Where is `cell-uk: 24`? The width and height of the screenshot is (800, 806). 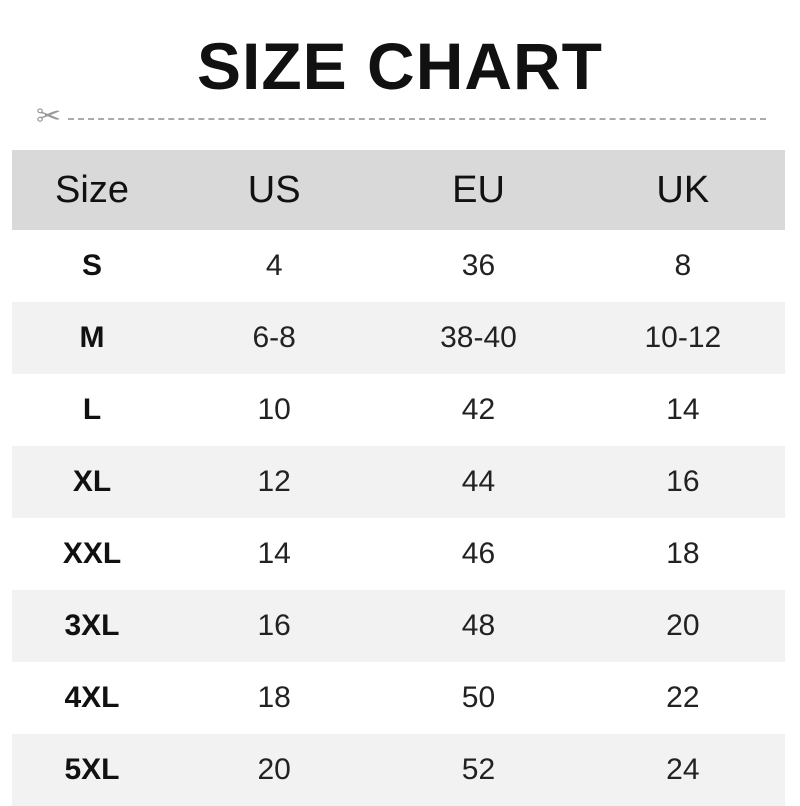 cell-uk: 24 is located at coordinates (682, 770).